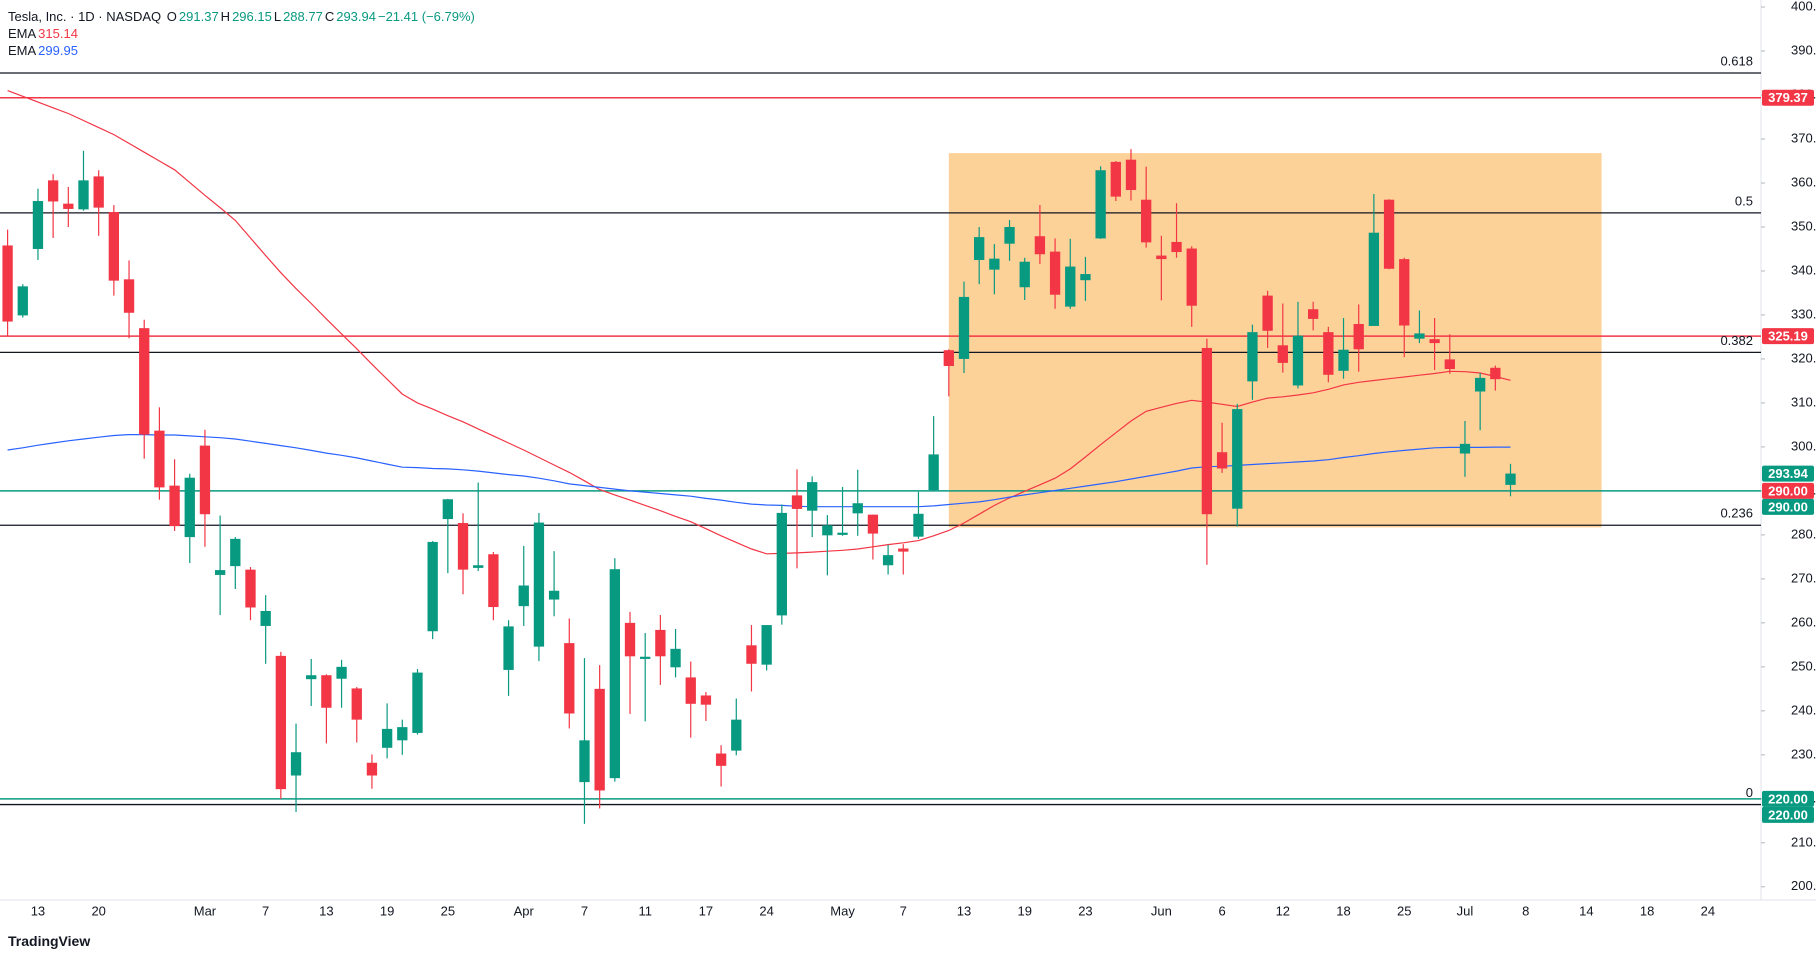 The height and width of the screenshot is (953, 1816). What do you see at coordinates (1525, 910) in the screenshot?
I see `x-tick-label: 8` at bounding box center [1525, 910].